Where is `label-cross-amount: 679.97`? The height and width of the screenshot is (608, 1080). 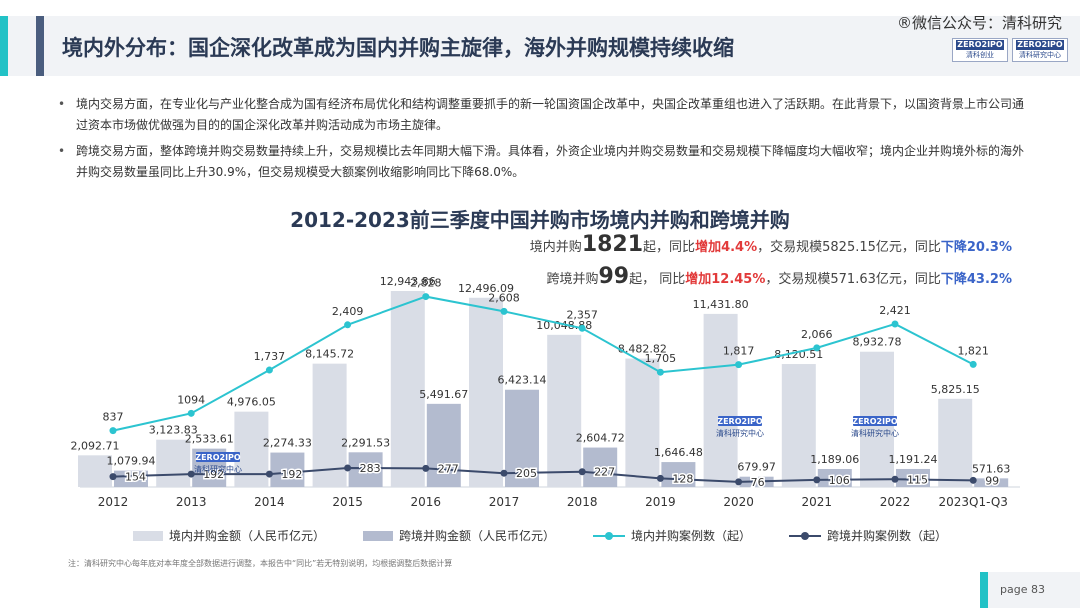
label-cross-amount: 679.97 is located at coordinates (756, 467).